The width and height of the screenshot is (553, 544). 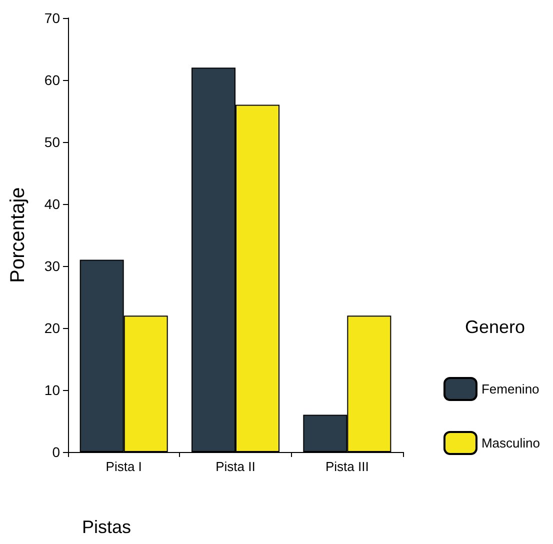 What do you see at coordinates (347, 466) in the screenshot?
I see `x-tick-label: Pista III` at bounding box center [347, 466].